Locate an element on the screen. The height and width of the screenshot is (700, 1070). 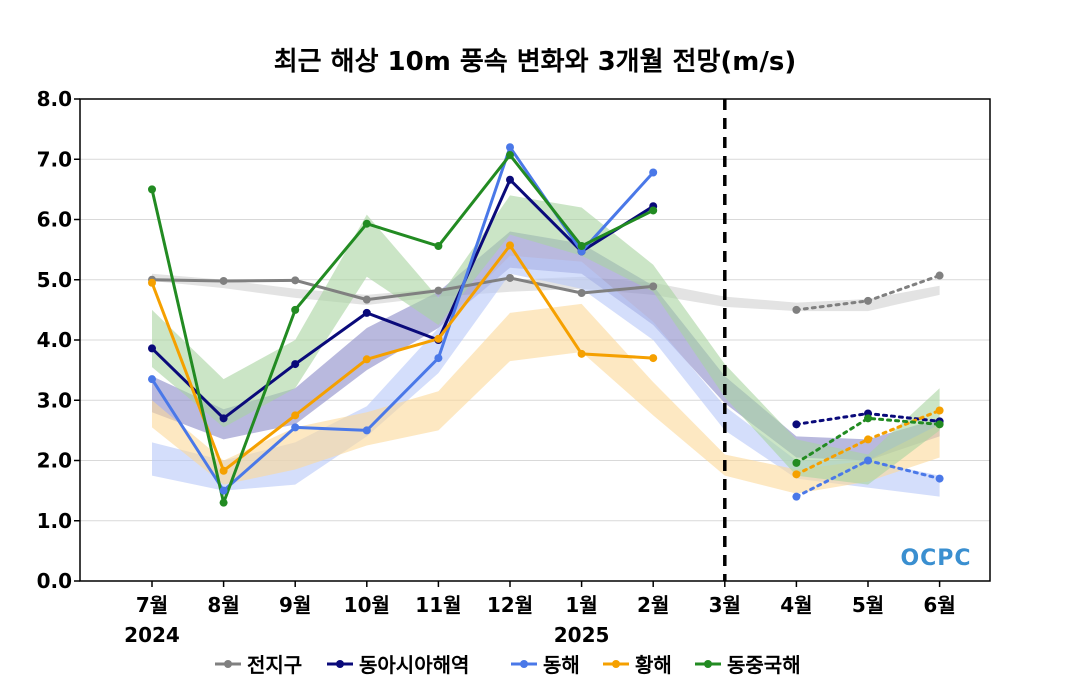
legend-label: 동해 is located at coordinates (561, 665).